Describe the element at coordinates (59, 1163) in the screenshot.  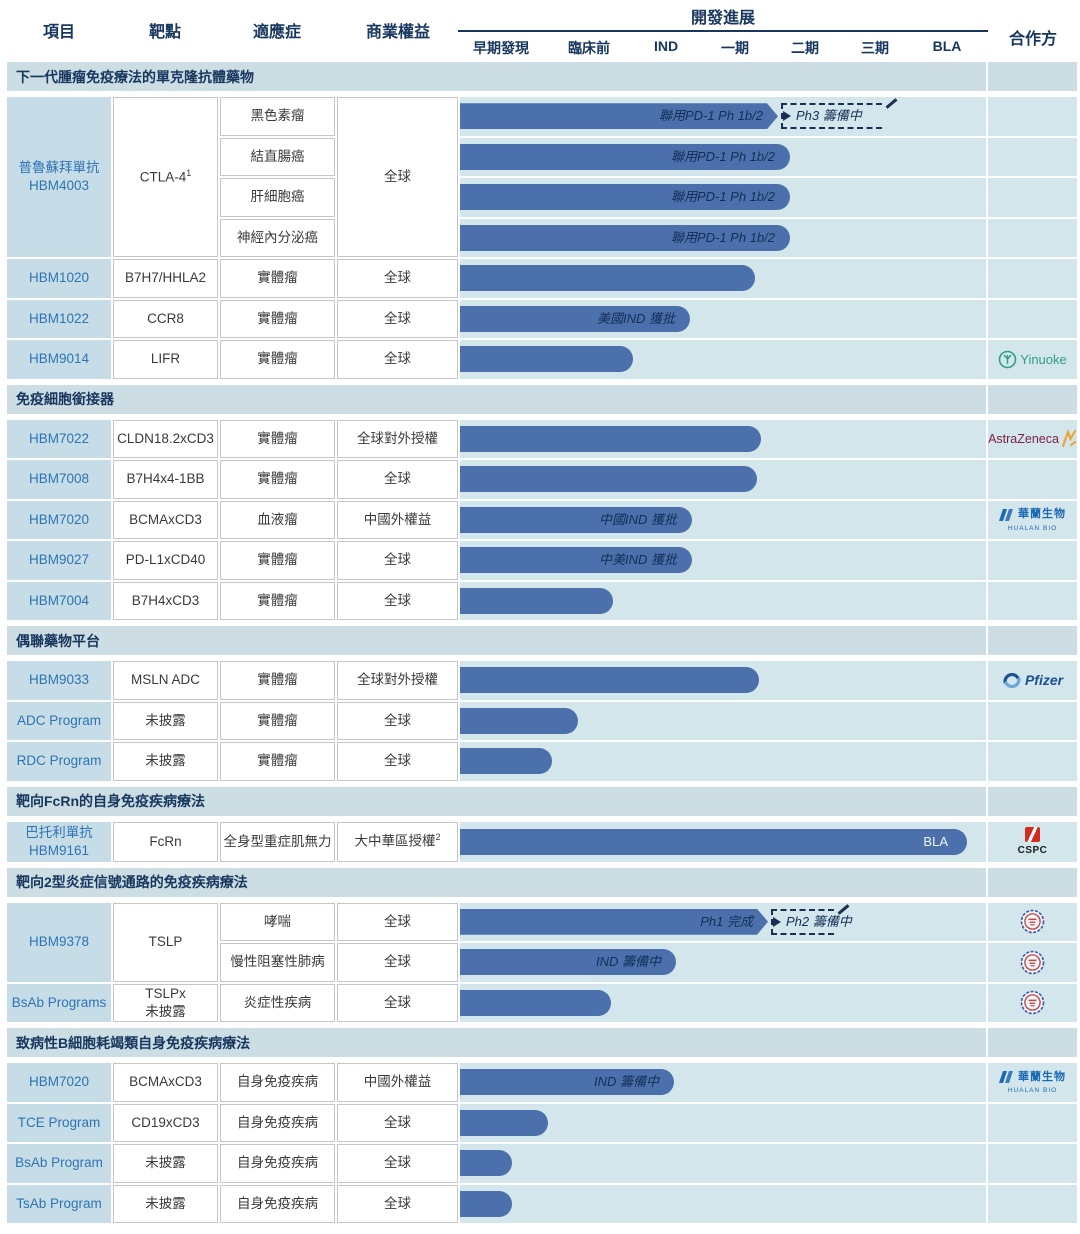
I see `project-cell: BsAb Program` at that location.